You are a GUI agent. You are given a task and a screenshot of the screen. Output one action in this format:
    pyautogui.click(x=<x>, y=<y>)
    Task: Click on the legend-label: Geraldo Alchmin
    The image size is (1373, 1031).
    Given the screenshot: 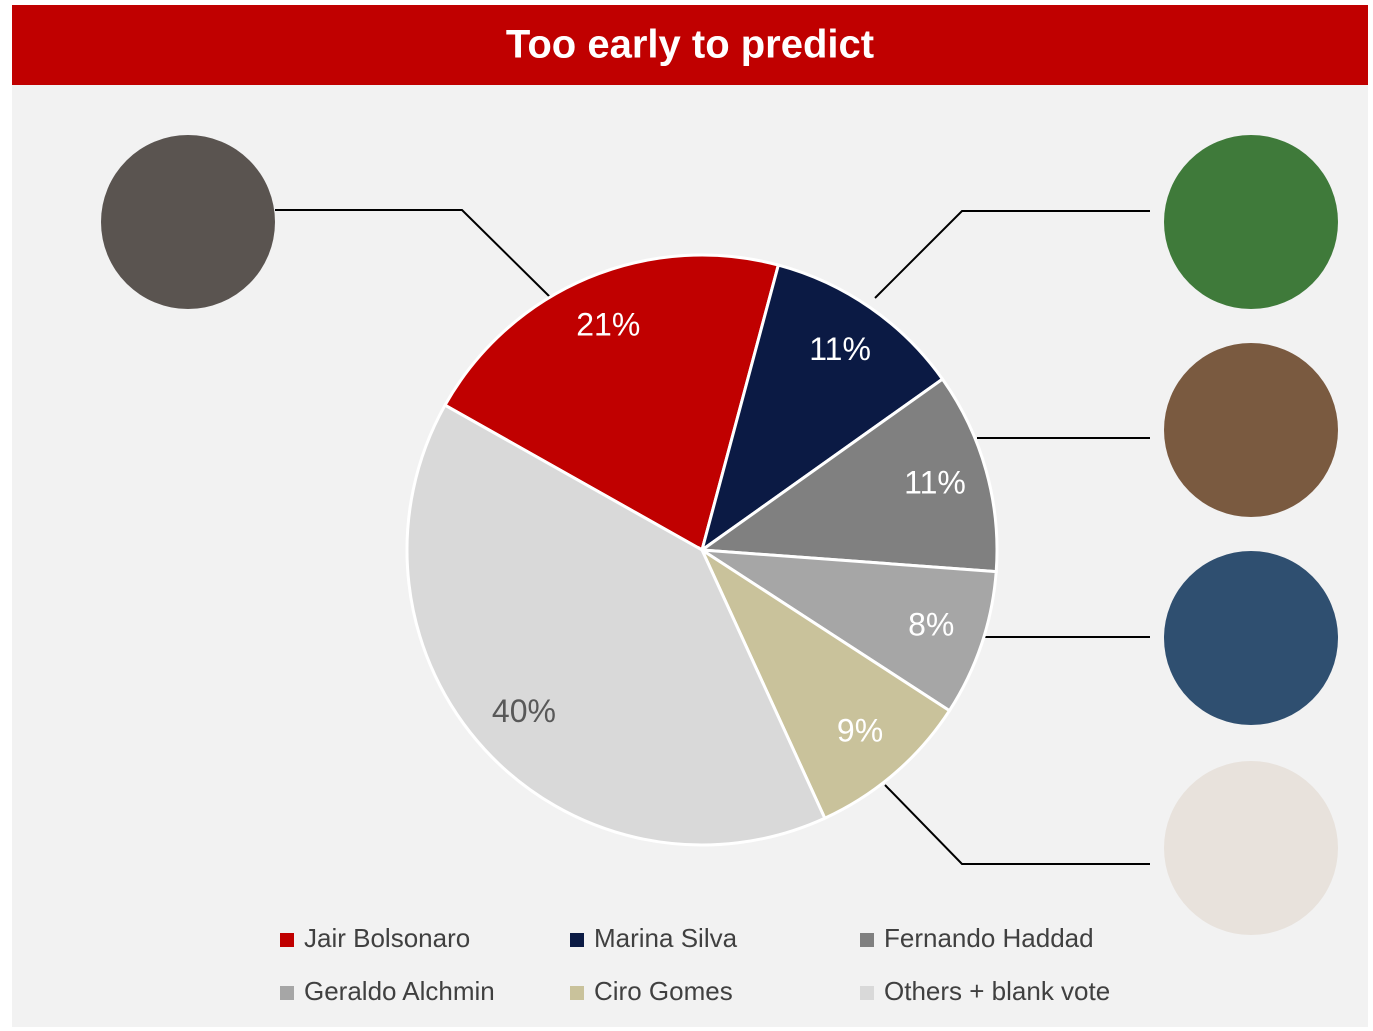 What is the action you would take?
    pyautogui.click(x=399, y=991)
    